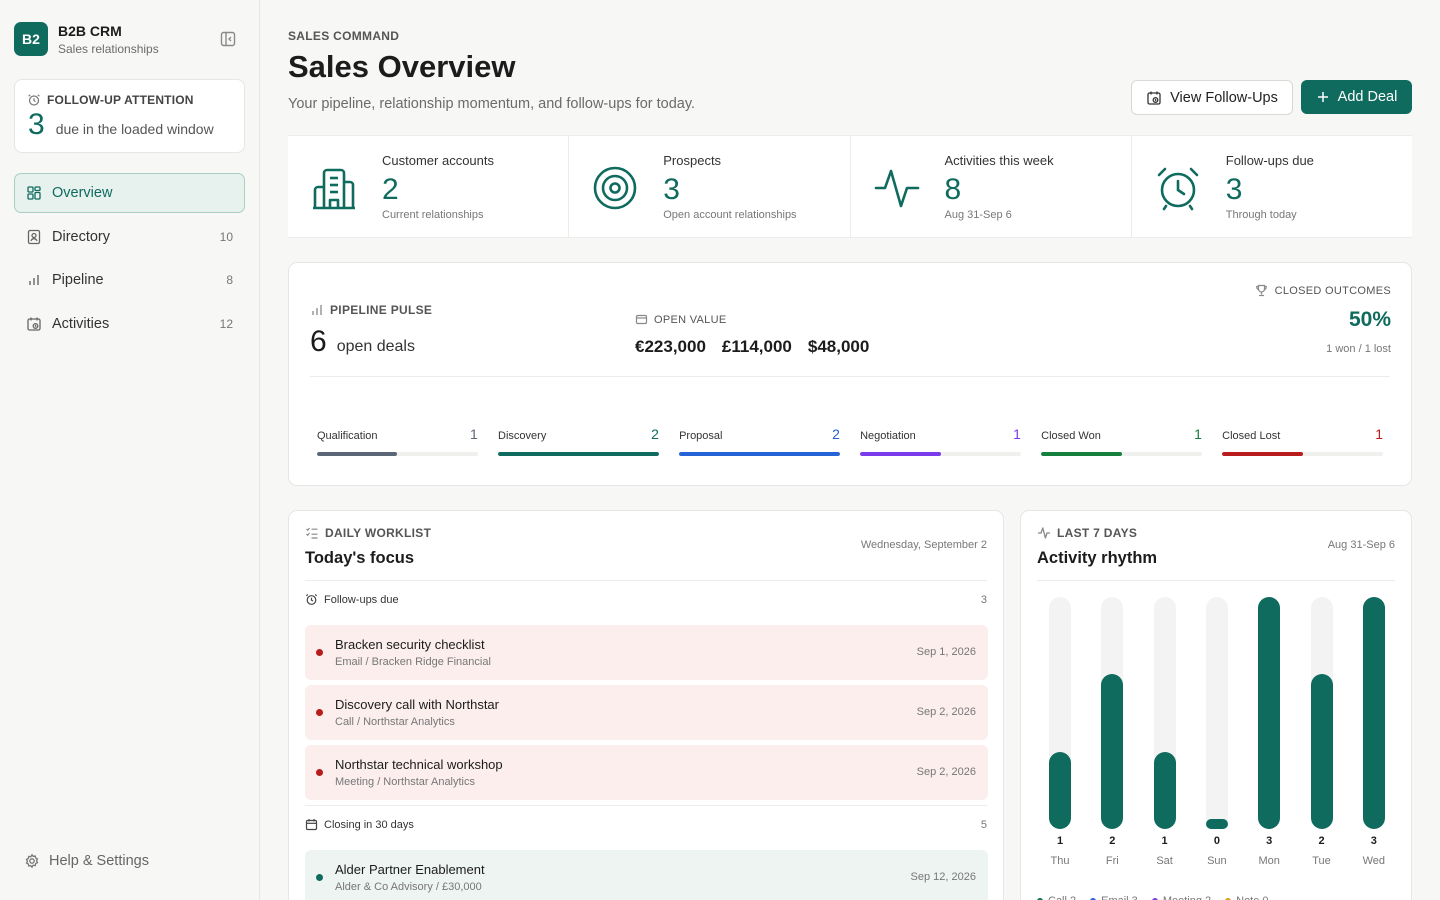  What do you see at coordinates (413, 662) in the screenshot?
I see `task-subtitle: Email / Bracken Ridge Financial` at bounding box center [413, 662].